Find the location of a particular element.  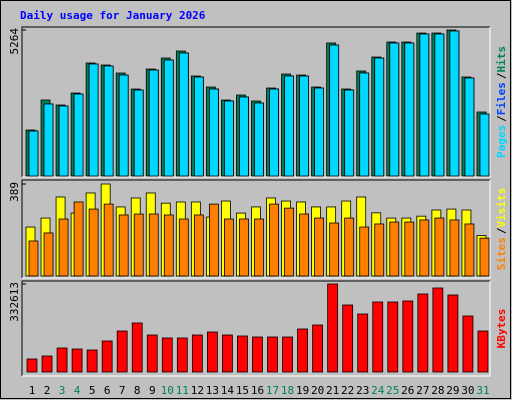

x-tick-label: 26 is located at coordinates (407, 390).